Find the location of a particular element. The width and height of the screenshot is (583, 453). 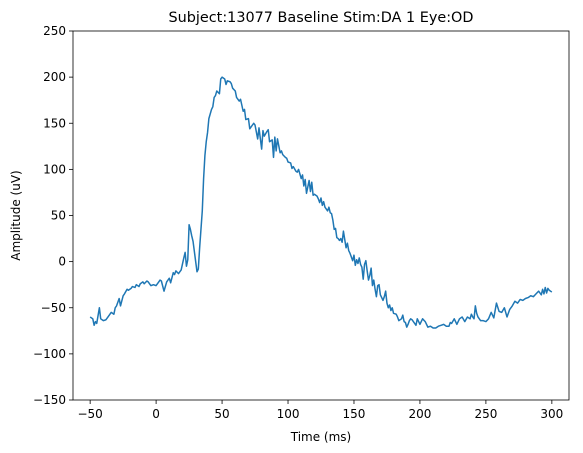

x-tick-label: −50 is located at coordinates (89, 414).